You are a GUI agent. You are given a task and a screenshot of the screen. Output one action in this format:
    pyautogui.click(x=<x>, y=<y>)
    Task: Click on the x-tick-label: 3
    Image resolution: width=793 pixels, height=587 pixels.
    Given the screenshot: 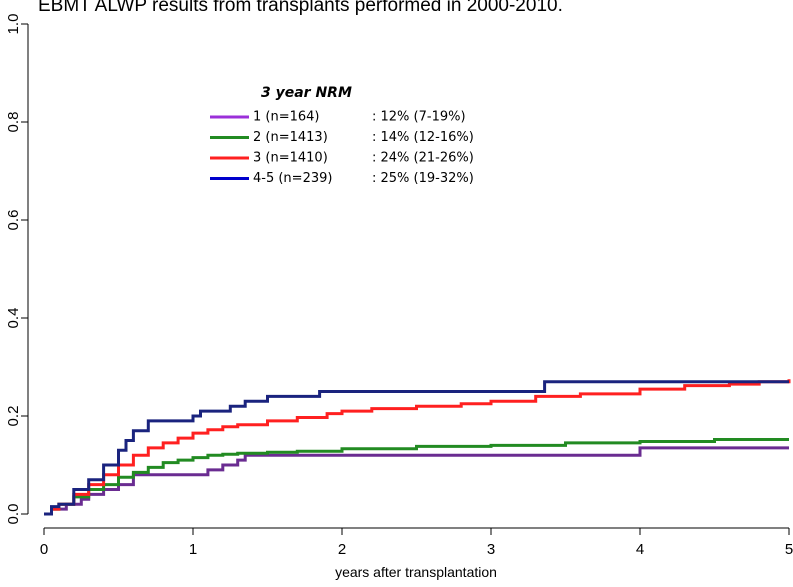 What is the action you would take?
    pyautogui.click(x=491, y=549)
    